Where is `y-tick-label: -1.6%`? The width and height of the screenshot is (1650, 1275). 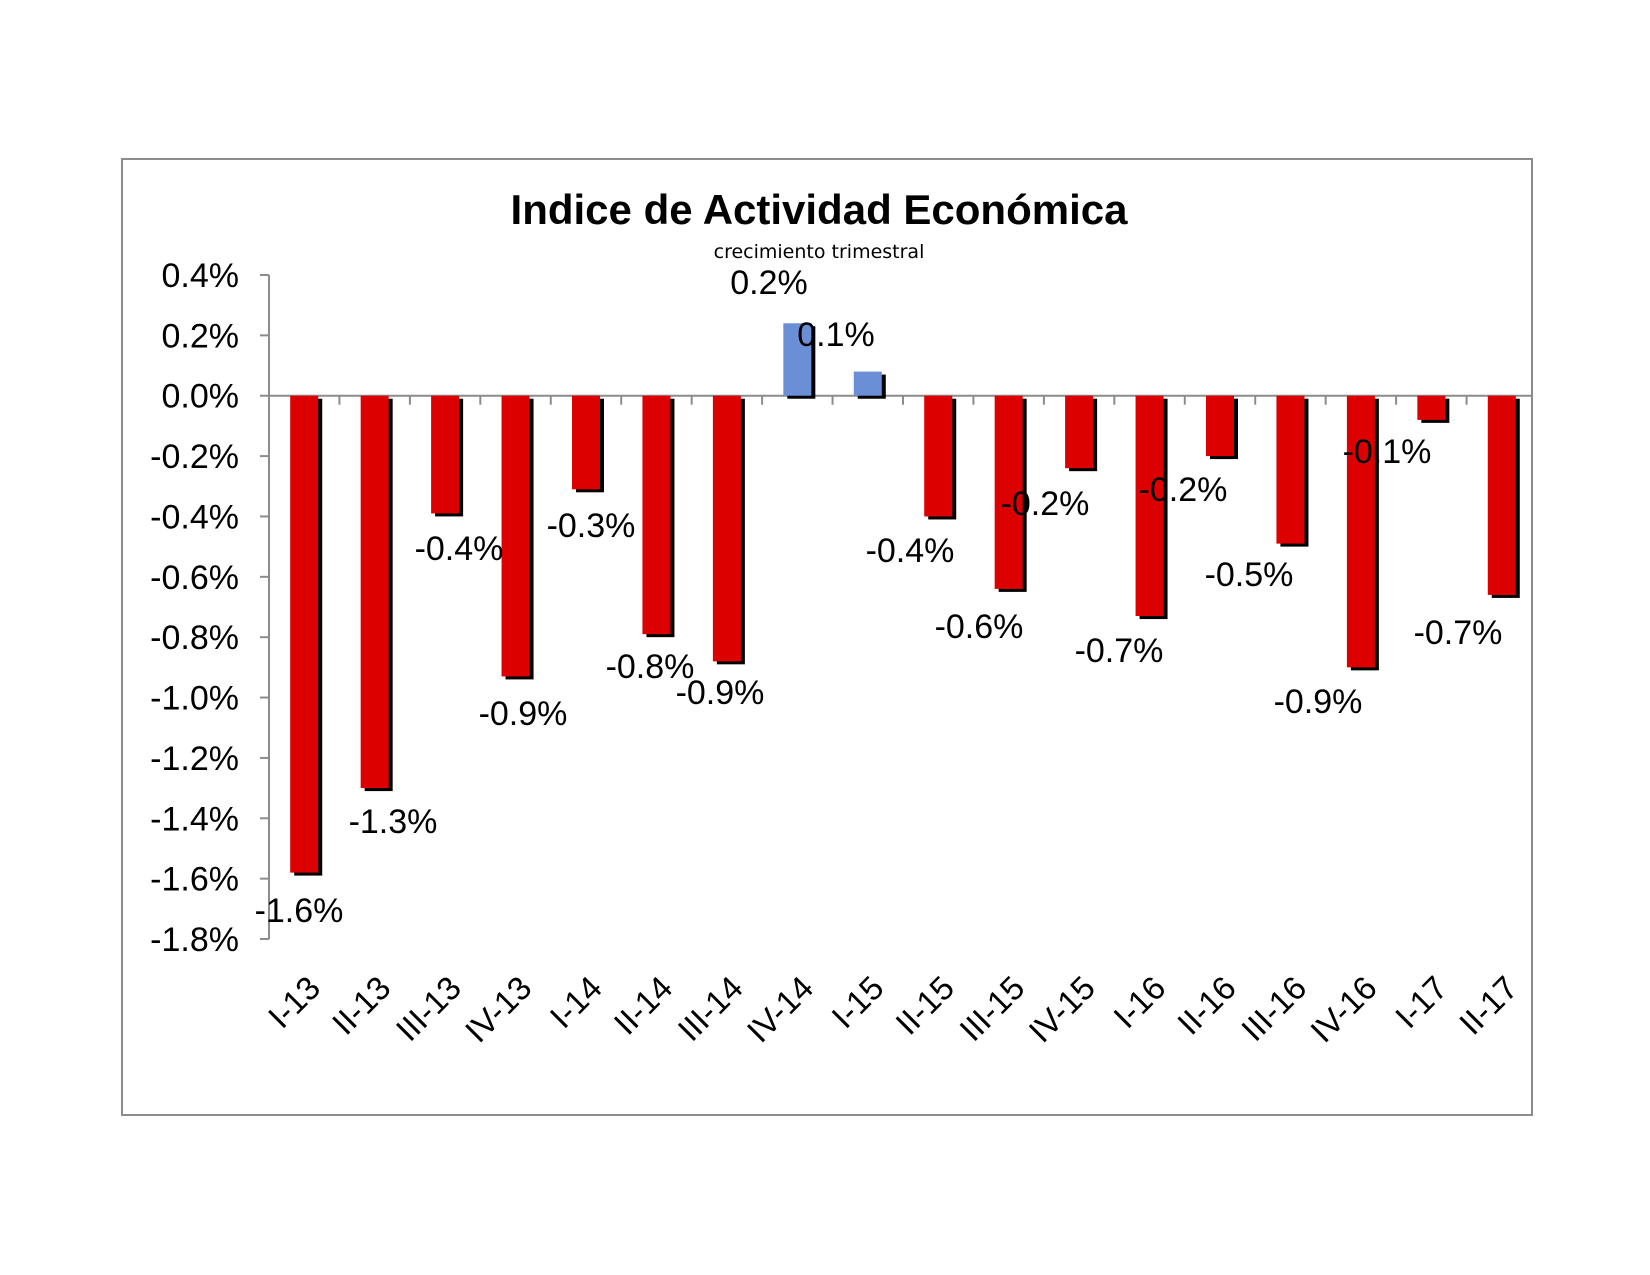
y-tick-label: -1.6% is located at coordinates (194, 880).